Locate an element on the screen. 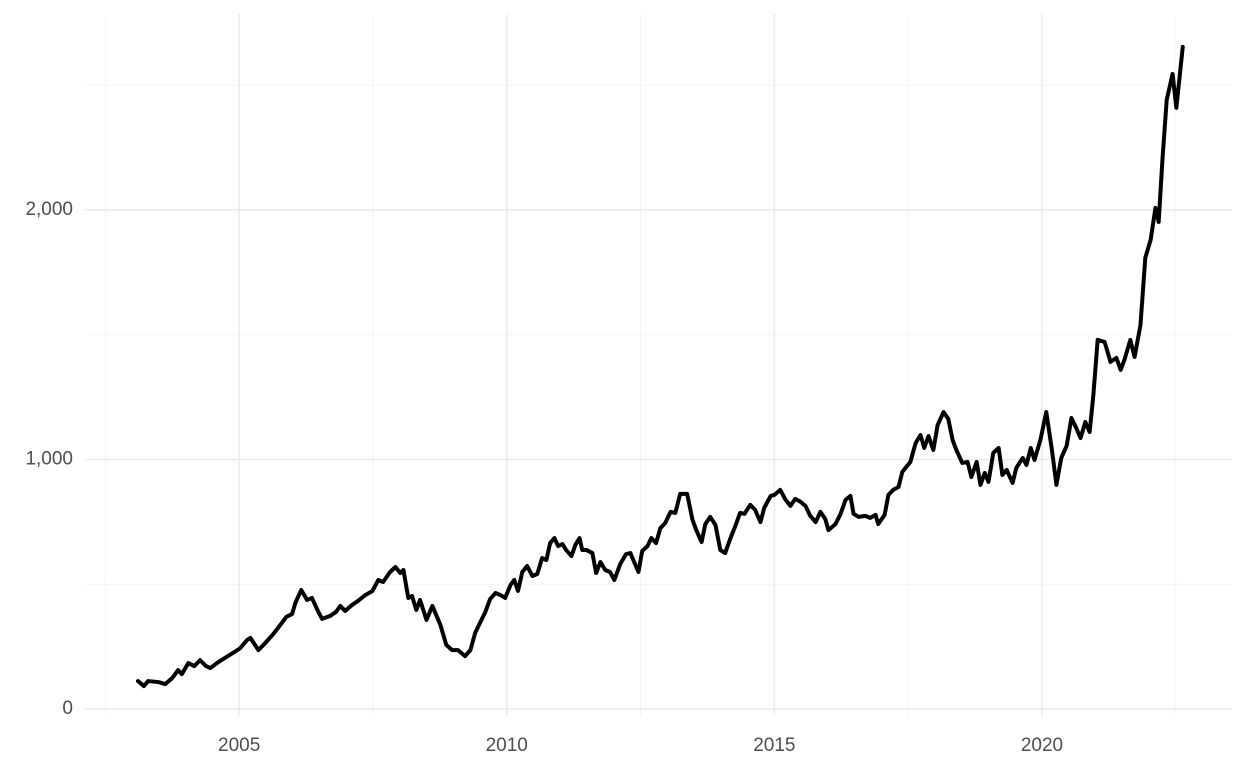 The image size is (1248, 773). x-tick-label: 2015 is located at coordinates (774, 745).